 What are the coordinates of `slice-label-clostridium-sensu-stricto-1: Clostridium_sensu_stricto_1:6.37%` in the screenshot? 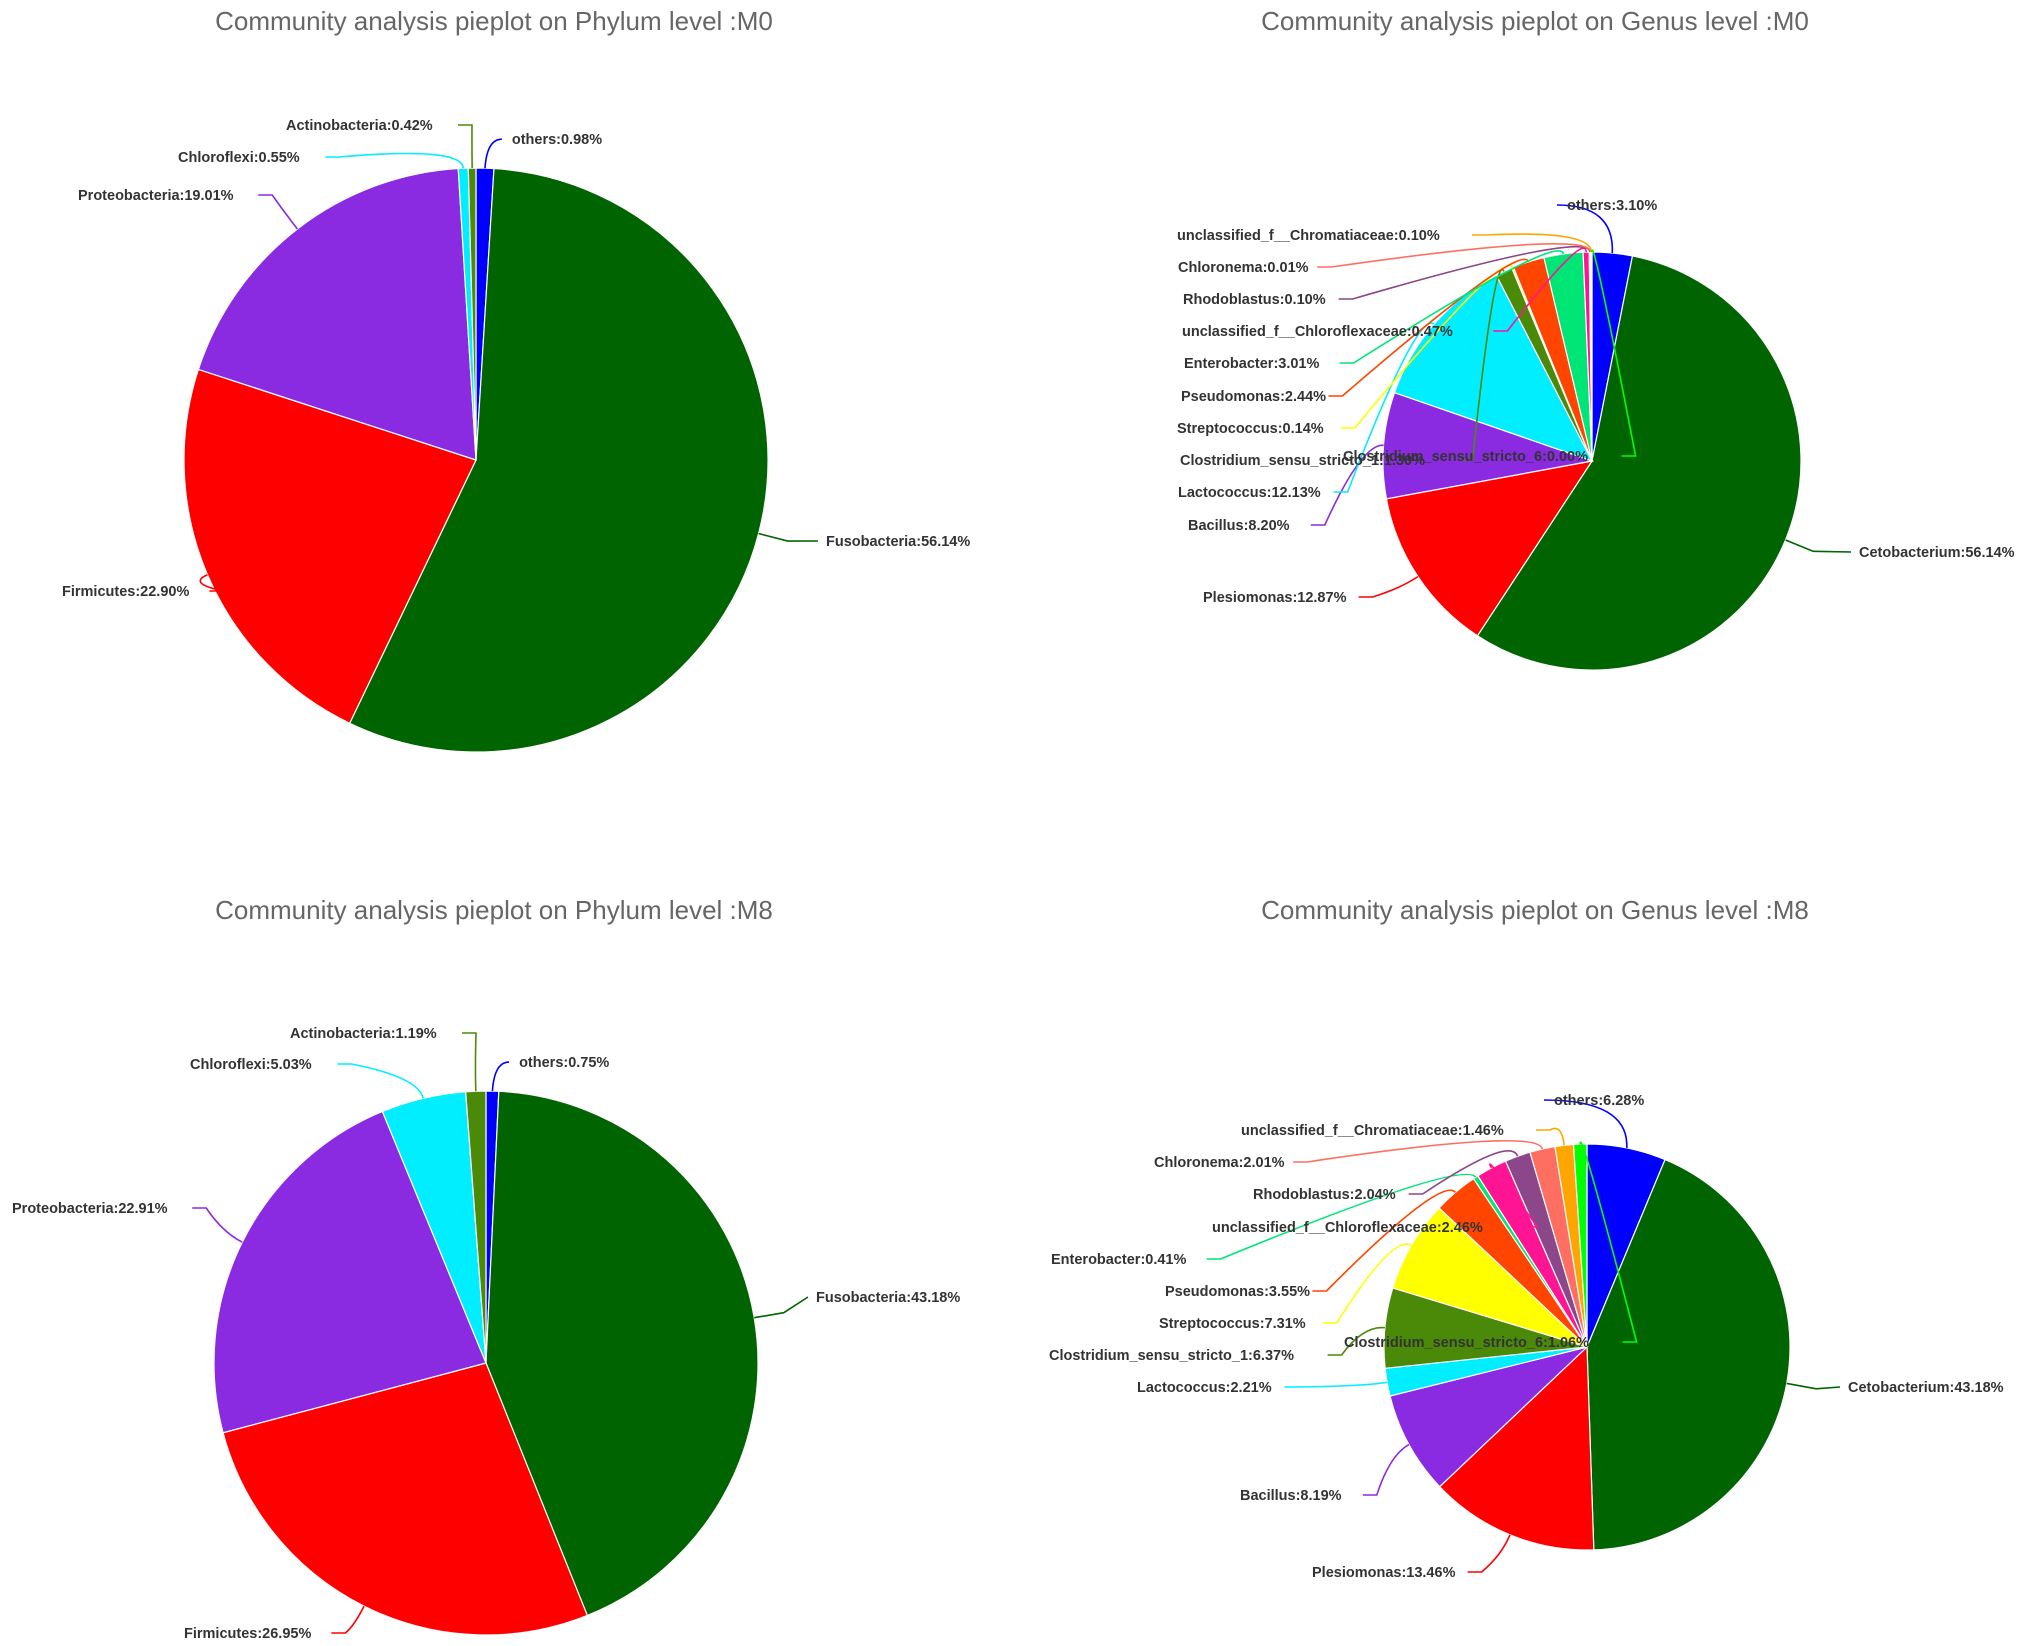 It's located at (1171, 1356).